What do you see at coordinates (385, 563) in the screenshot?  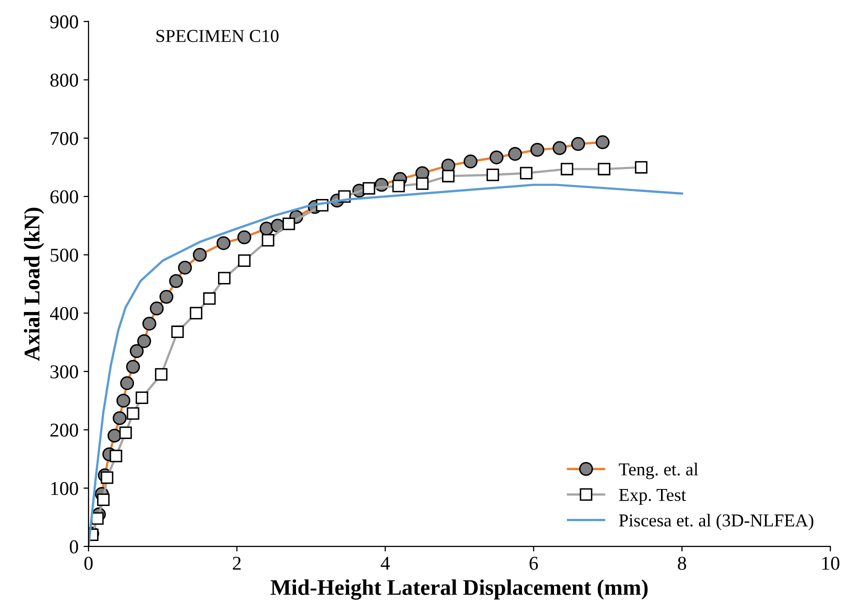 I see `x-tick-label: 4` at bounding box center [385, 563].